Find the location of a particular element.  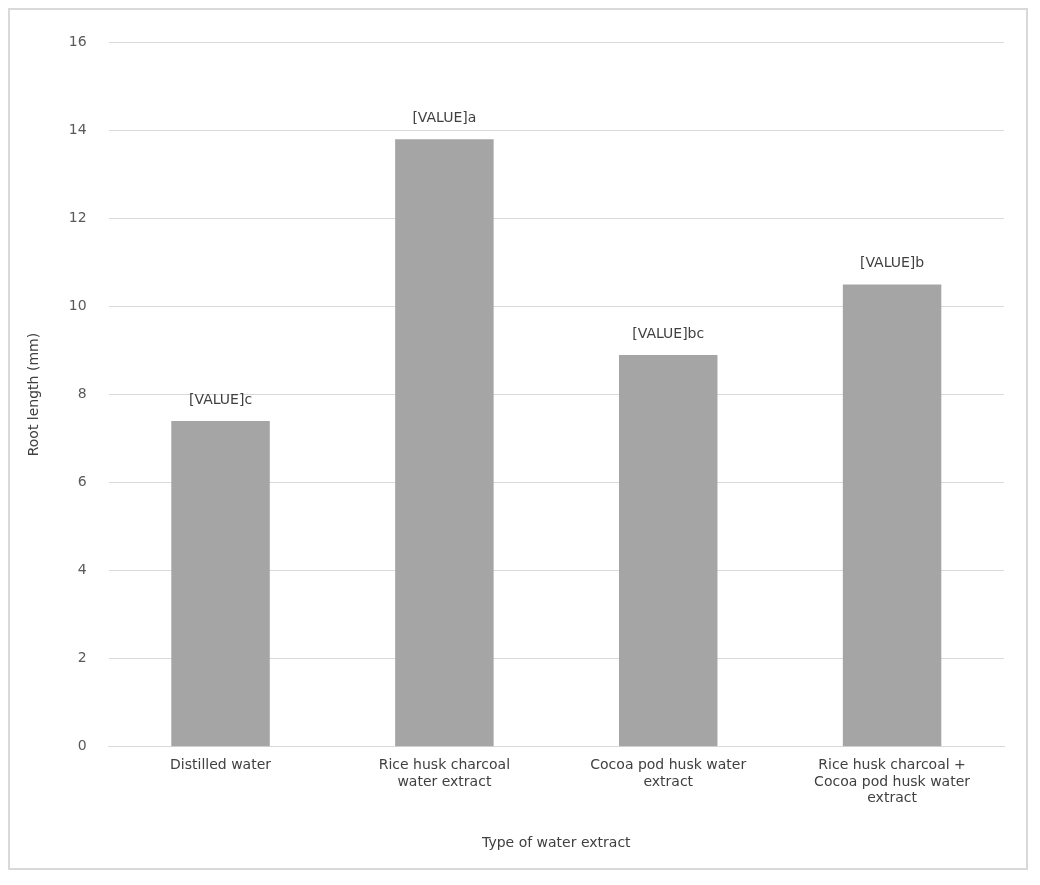

x-tick-label: Distilled water is located at coordinates (221, 763).